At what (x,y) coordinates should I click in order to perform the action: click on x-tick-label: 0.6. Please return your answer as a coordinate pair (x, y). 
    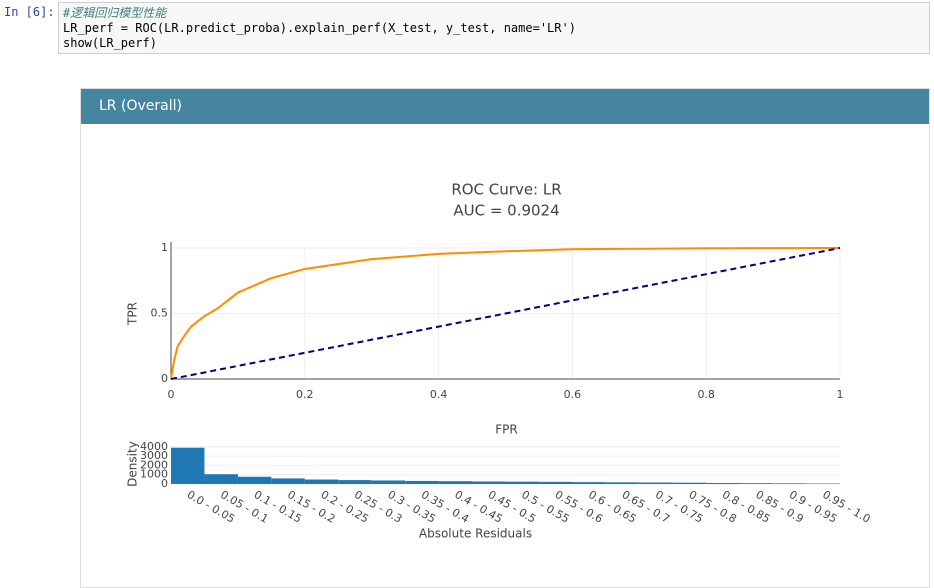
    Looking at the image, I should click on (573, 394).